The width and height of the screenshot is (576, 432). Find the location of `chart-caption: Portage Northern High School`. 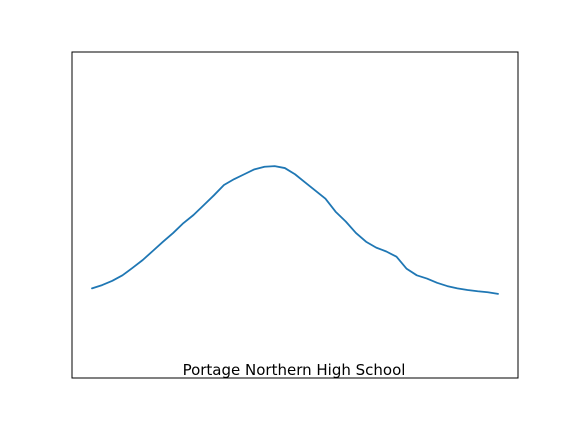

chart-caption: Portage Northern High School is located at coordinates (294, 370).